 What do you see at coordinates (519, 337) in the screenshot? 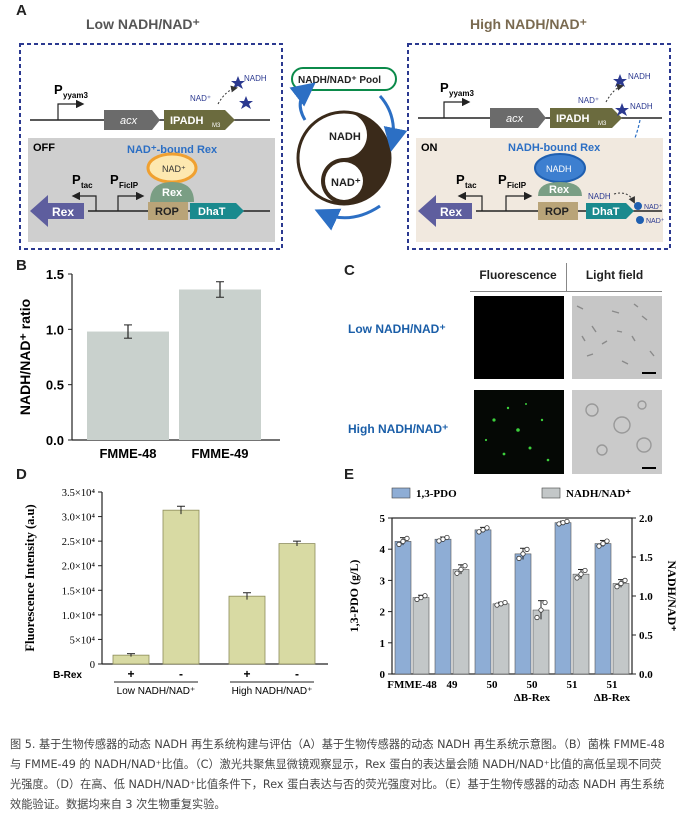
I see `fluorescence-image-low` at bounding box center [519, 337].